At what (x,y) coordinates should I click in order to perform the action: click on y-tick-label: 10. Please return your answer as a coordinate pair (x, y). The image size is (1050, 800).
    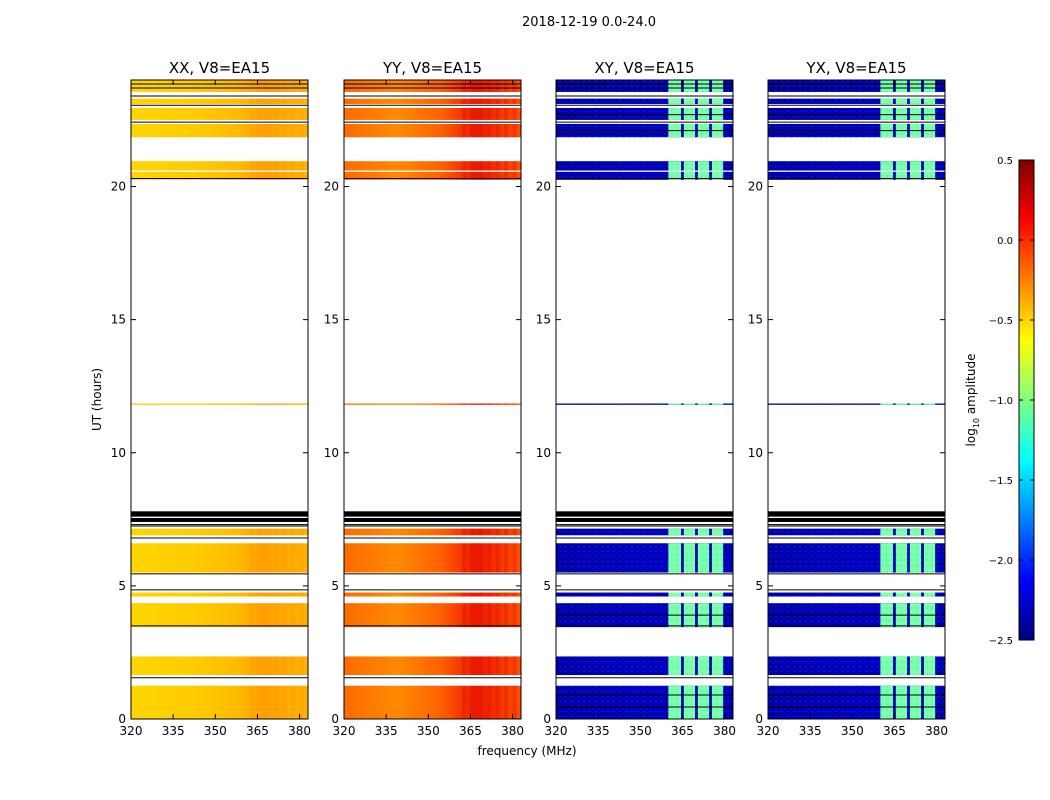
    Looking at the image, I should click on (118, 453).